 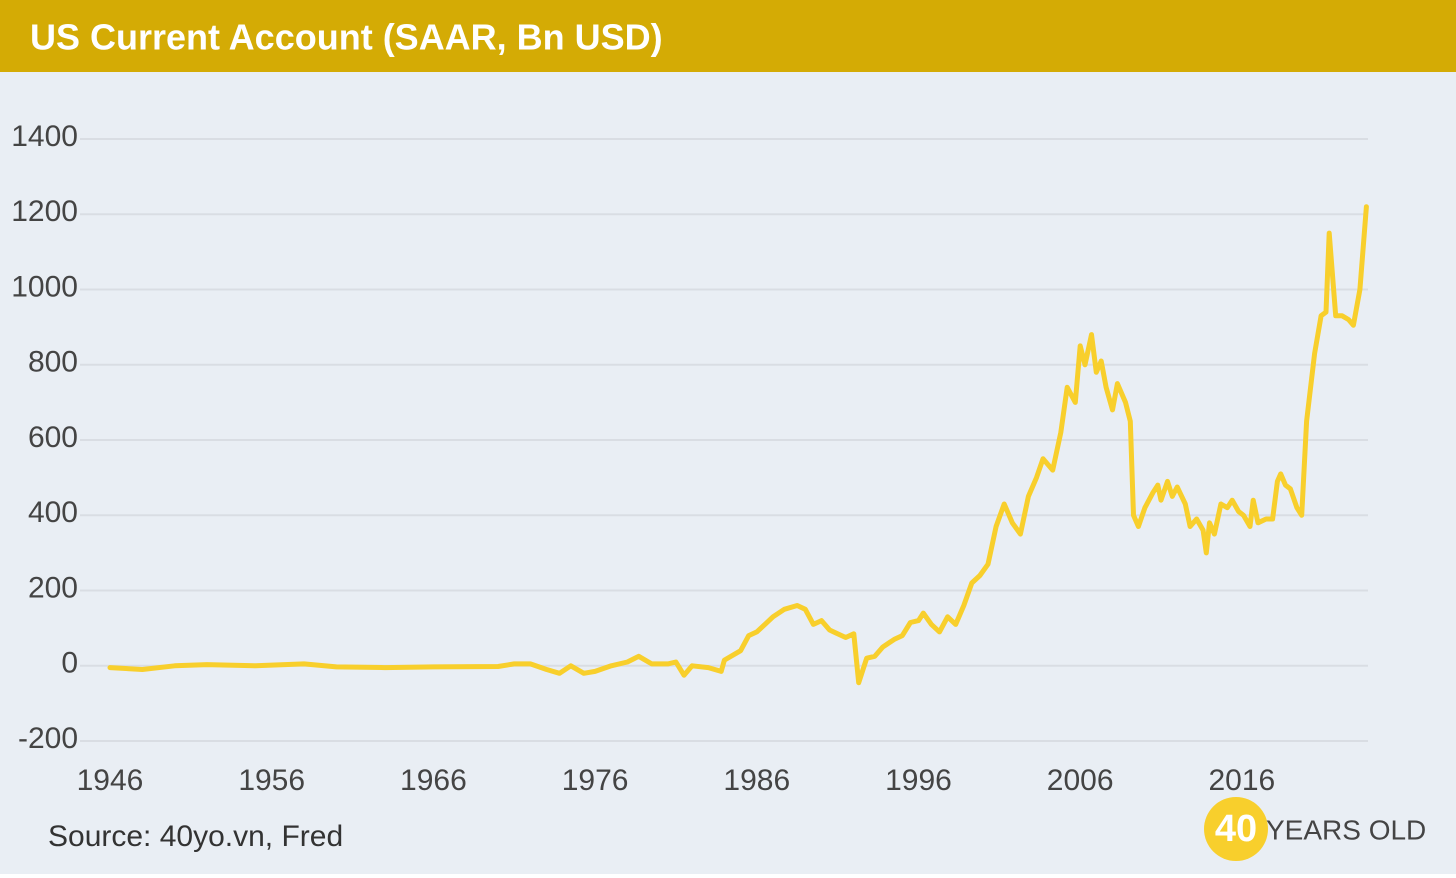 I want to click on y-tick-label: 1200, so click(x=44, y=211).